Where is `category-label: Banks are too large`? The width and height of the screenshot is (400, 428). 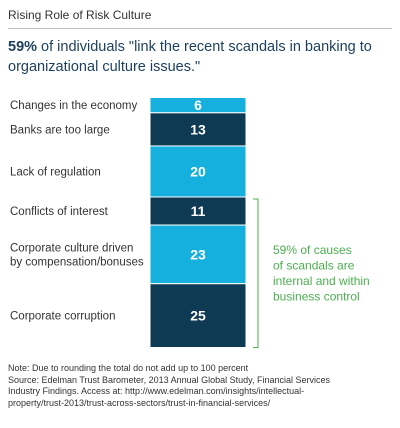
category-label: Banks are too large is located at coordinates (60, 130).